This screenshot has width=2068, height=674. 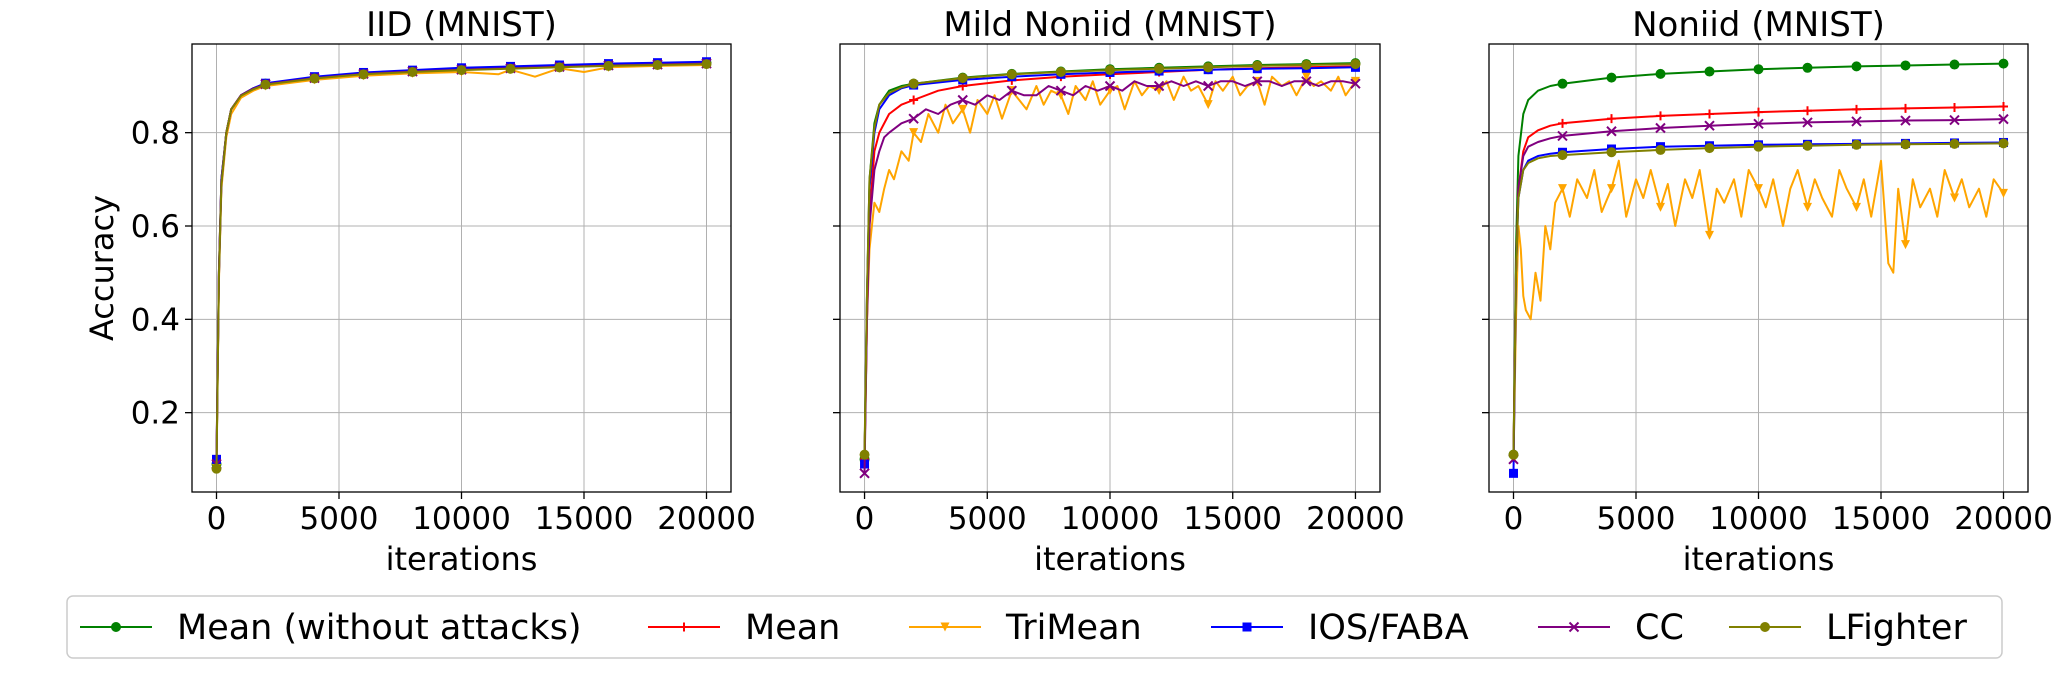 What do you see at coordinates (1758, 25) in the screenshot?
I see `panel-title: Noniid (MNIST)` at bounding box center [1758, 25].